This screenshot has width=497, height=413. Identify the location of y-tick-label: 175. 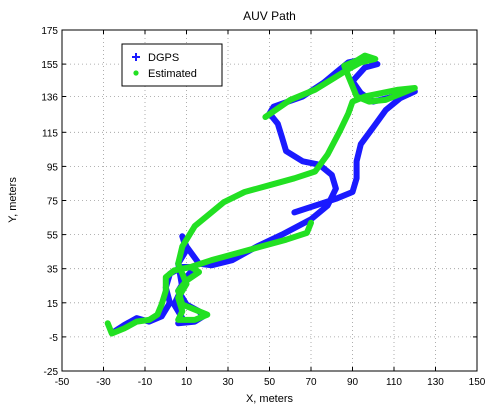
(49, 31).